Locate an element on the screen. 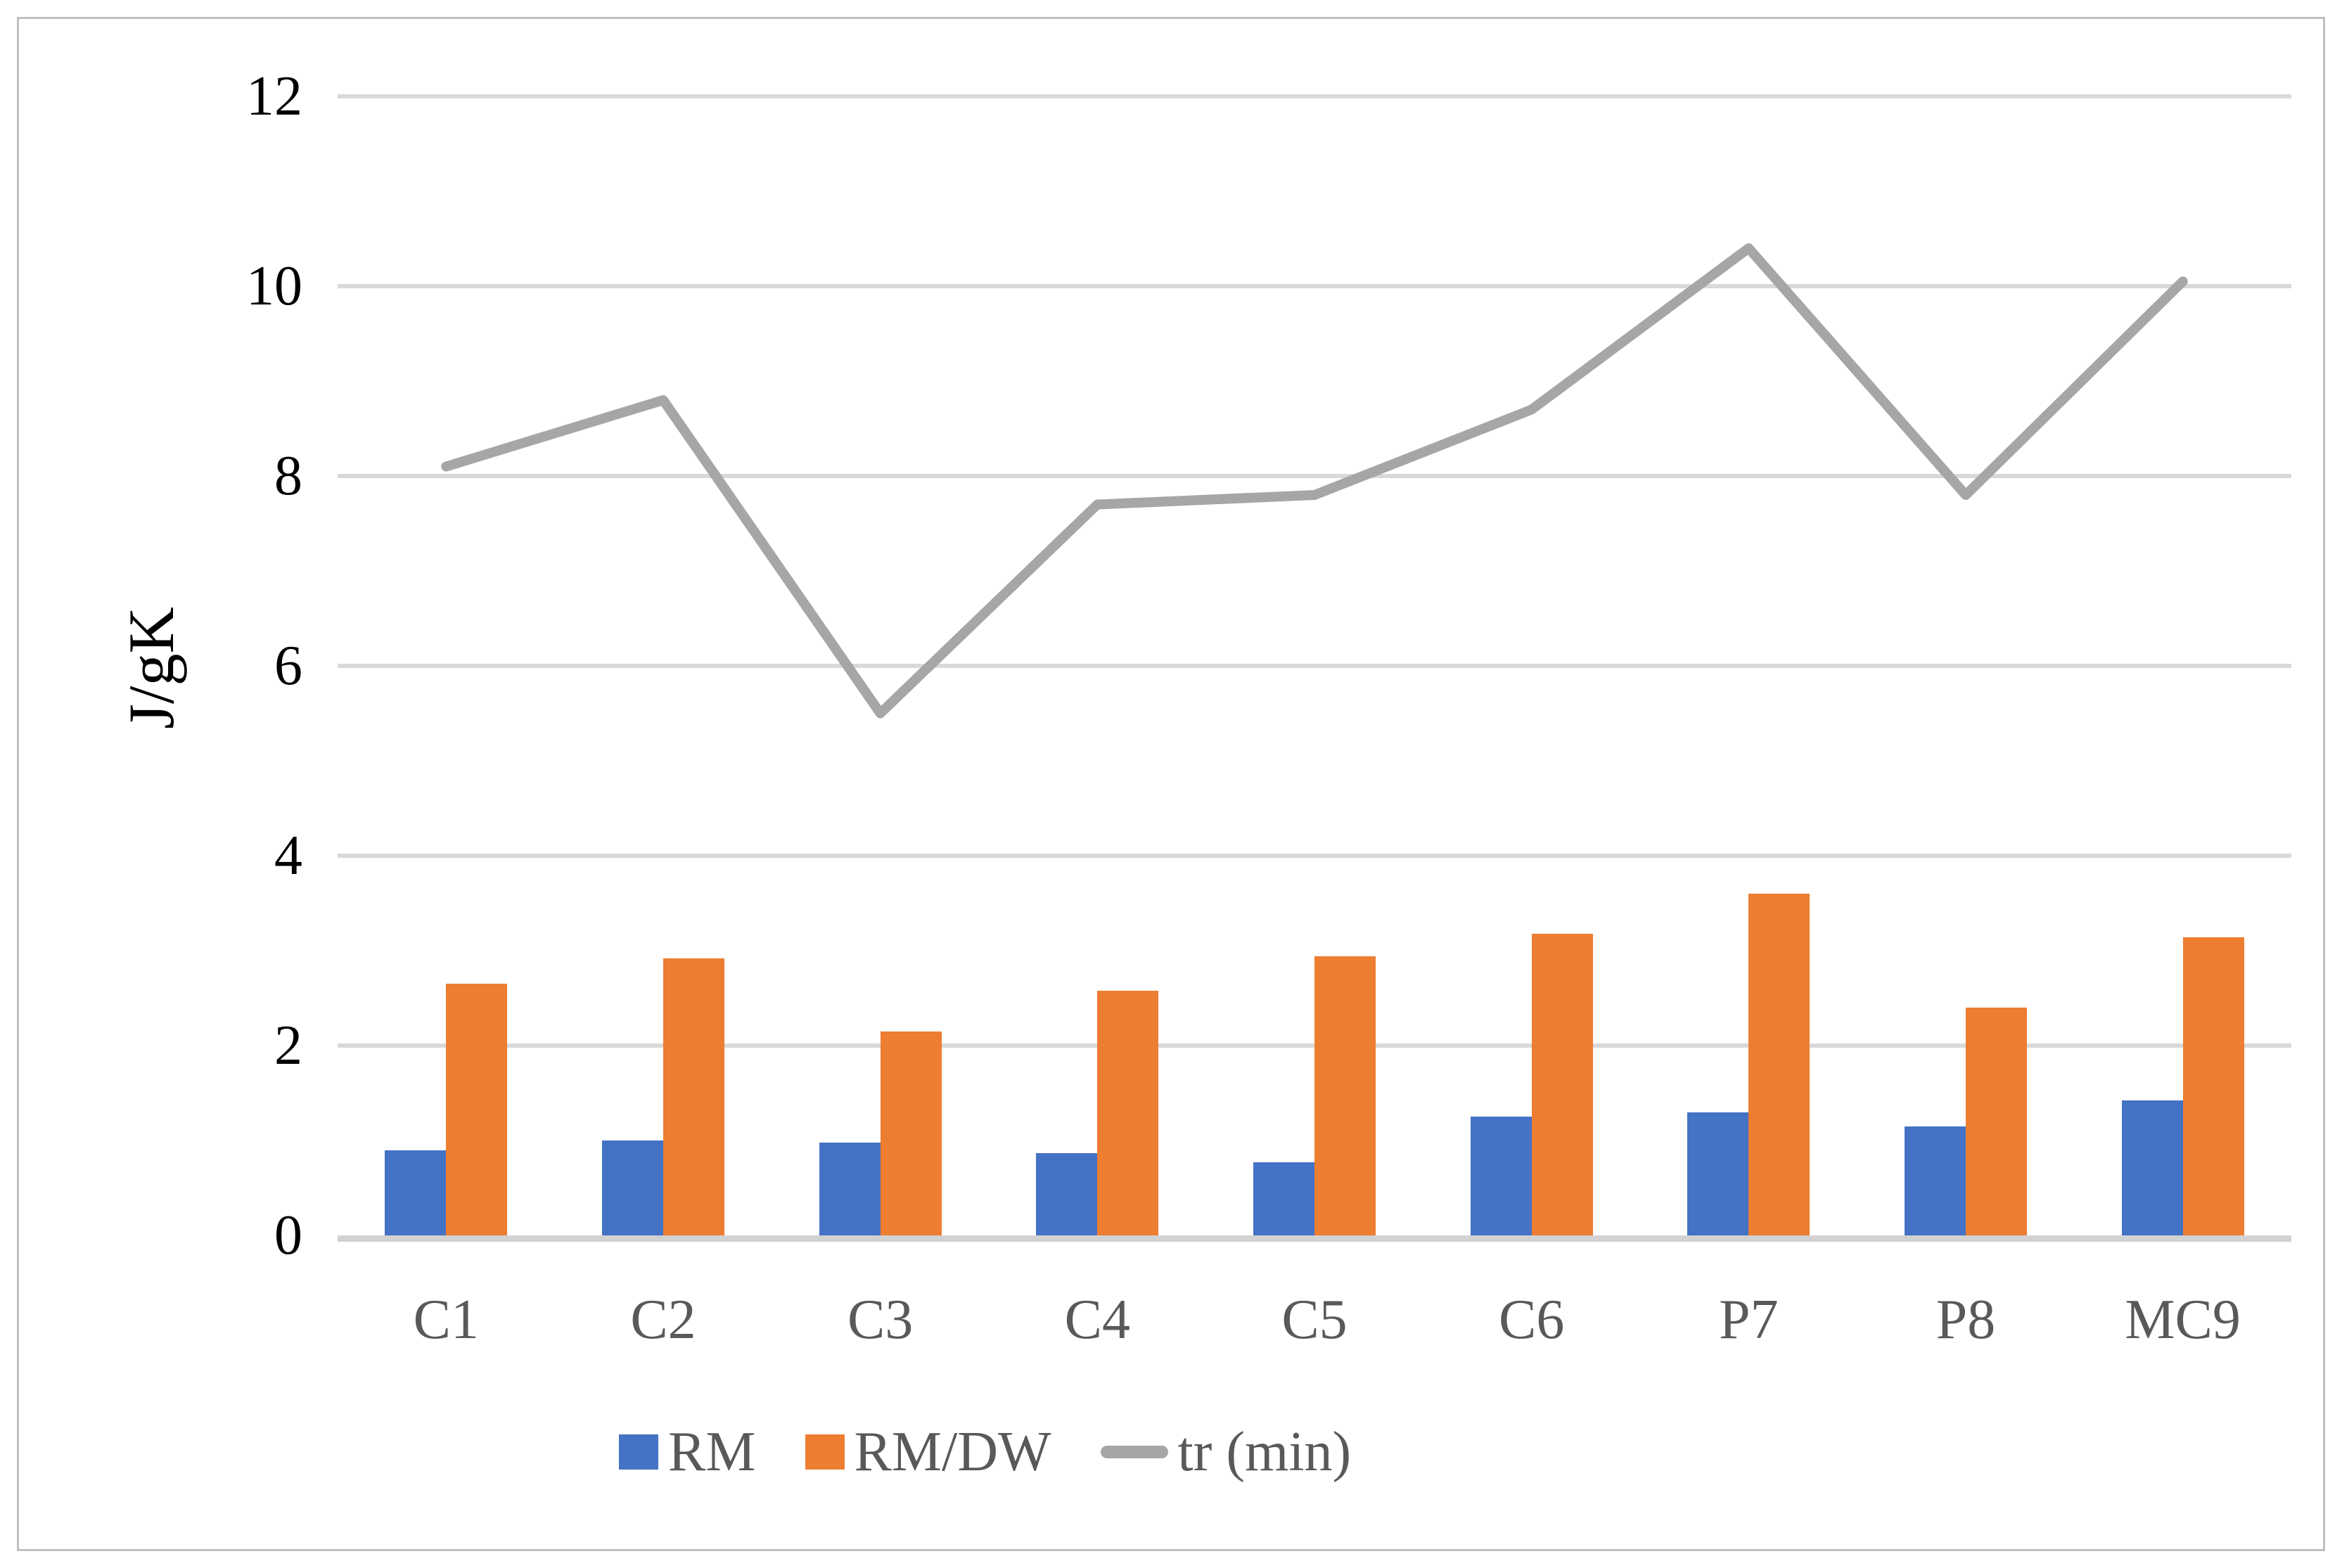  bar-rm-dw-c1 is located at coordinates (477, 1109).